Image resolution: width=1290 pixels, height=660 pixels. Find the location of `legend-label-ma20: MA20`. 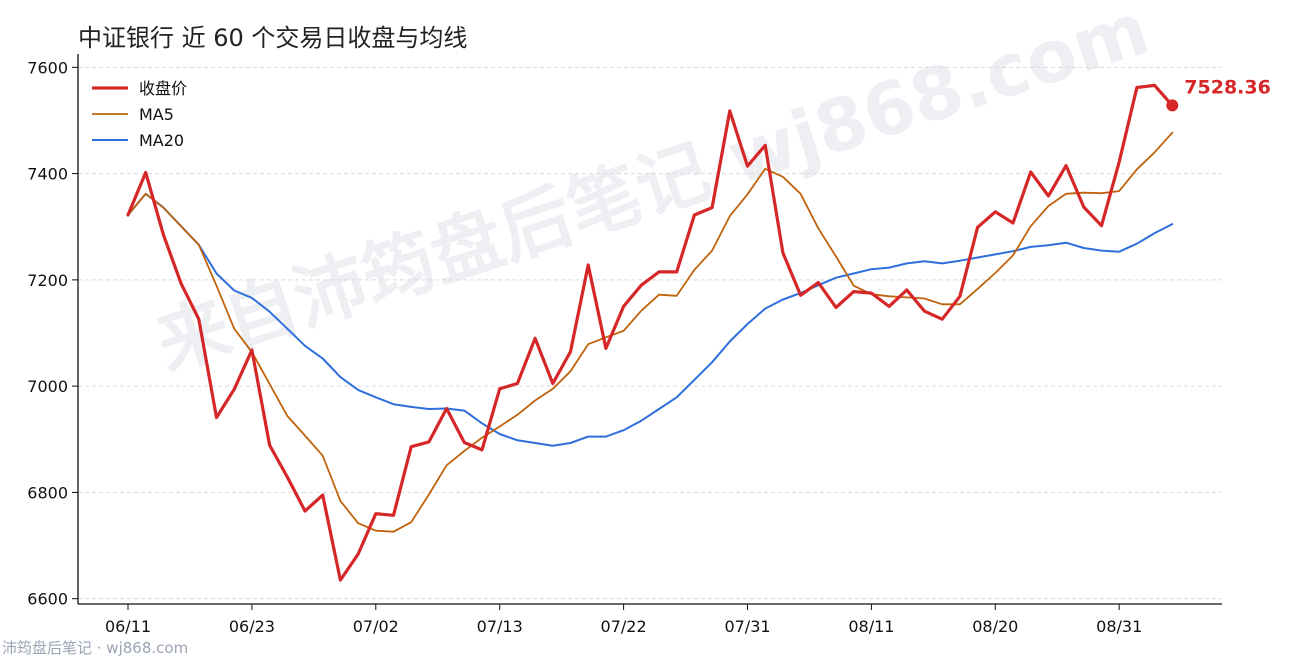

legend-label-ma20: MA20 is located at coordinates (161, 140).